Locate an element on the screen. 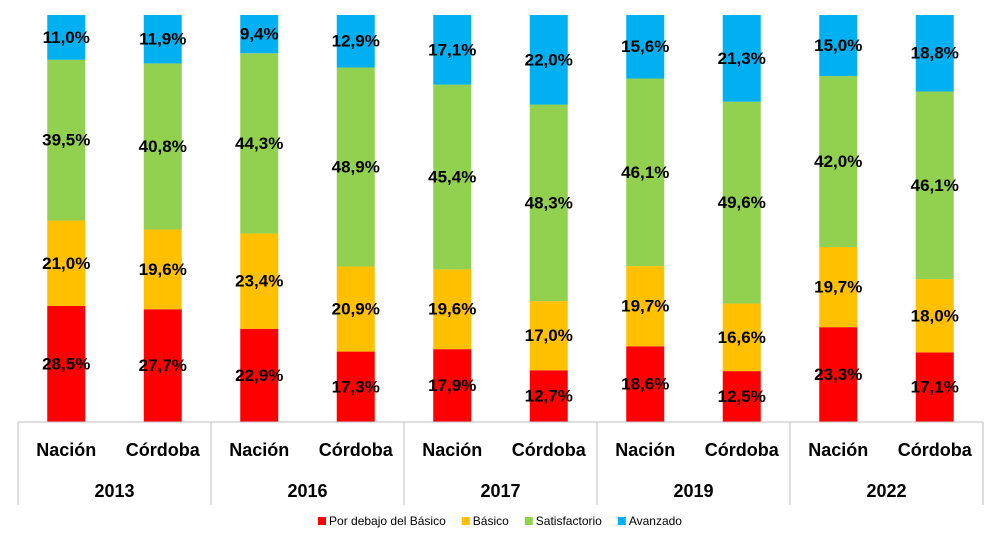 The height and width of the screenshot is (545, 1000). group-label: 2016 is located at coordinates (307, 491).